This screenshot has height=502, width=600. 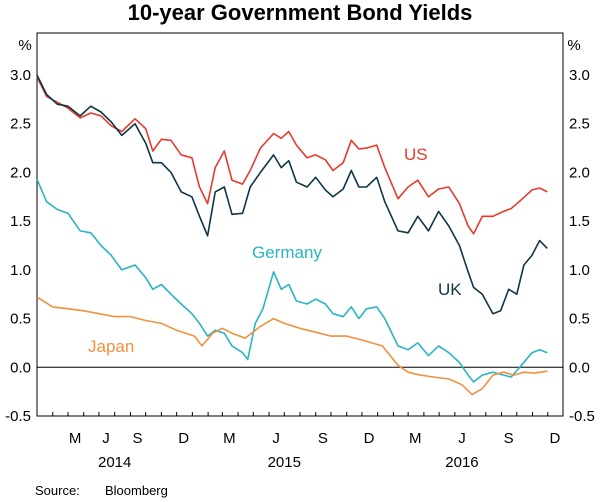 I want to click on y-tick-right: 0.0, so click(x=579, y=367).